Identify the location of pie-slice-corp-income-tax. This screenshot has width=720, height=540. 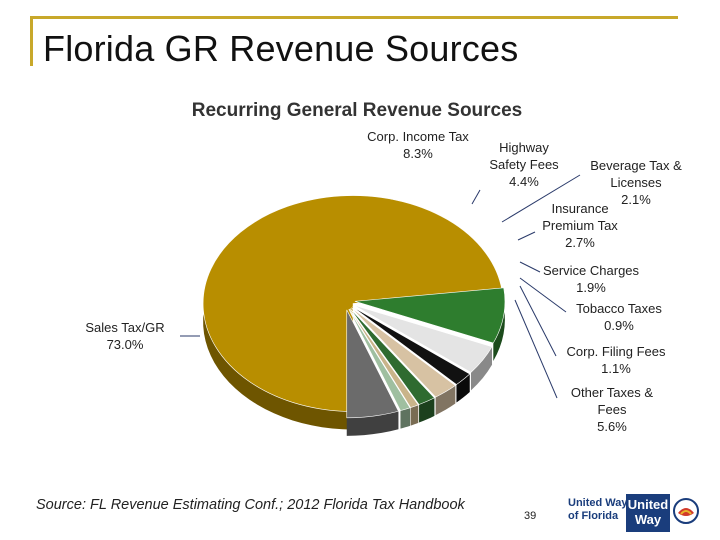
(430, 315).